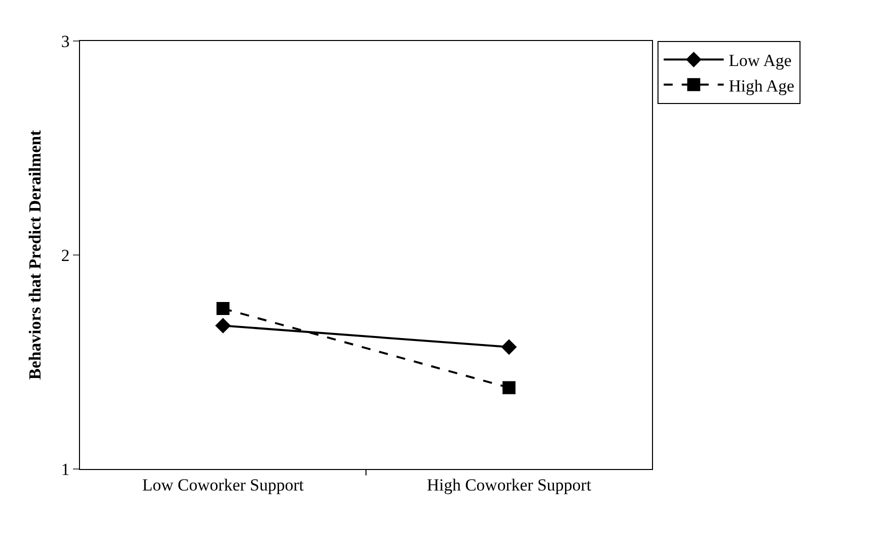 This screenshot has width=870, height=540. What do you see at coordinates (223, 484) in the screenshot?
I see `x-tick-label: Low Coworker Support` at bounding box center [223, 484].